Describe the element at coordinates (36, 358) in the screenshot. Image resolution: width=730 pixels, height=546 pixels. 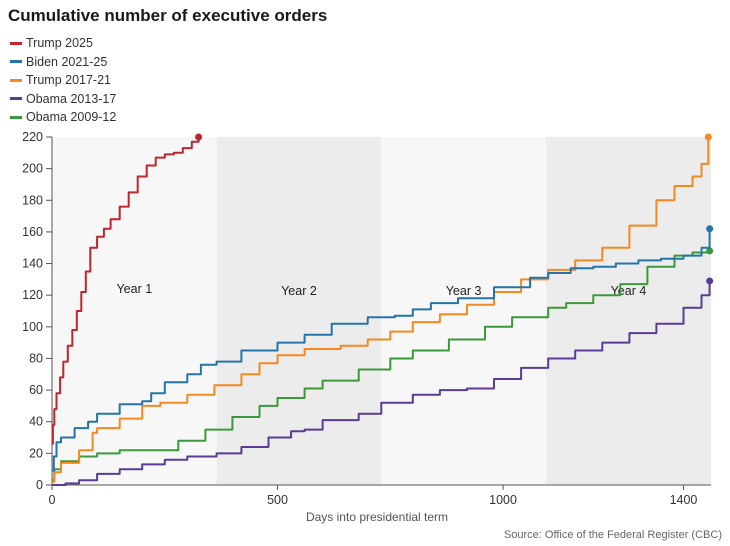
I see `y-tick-label: 80` at that location.